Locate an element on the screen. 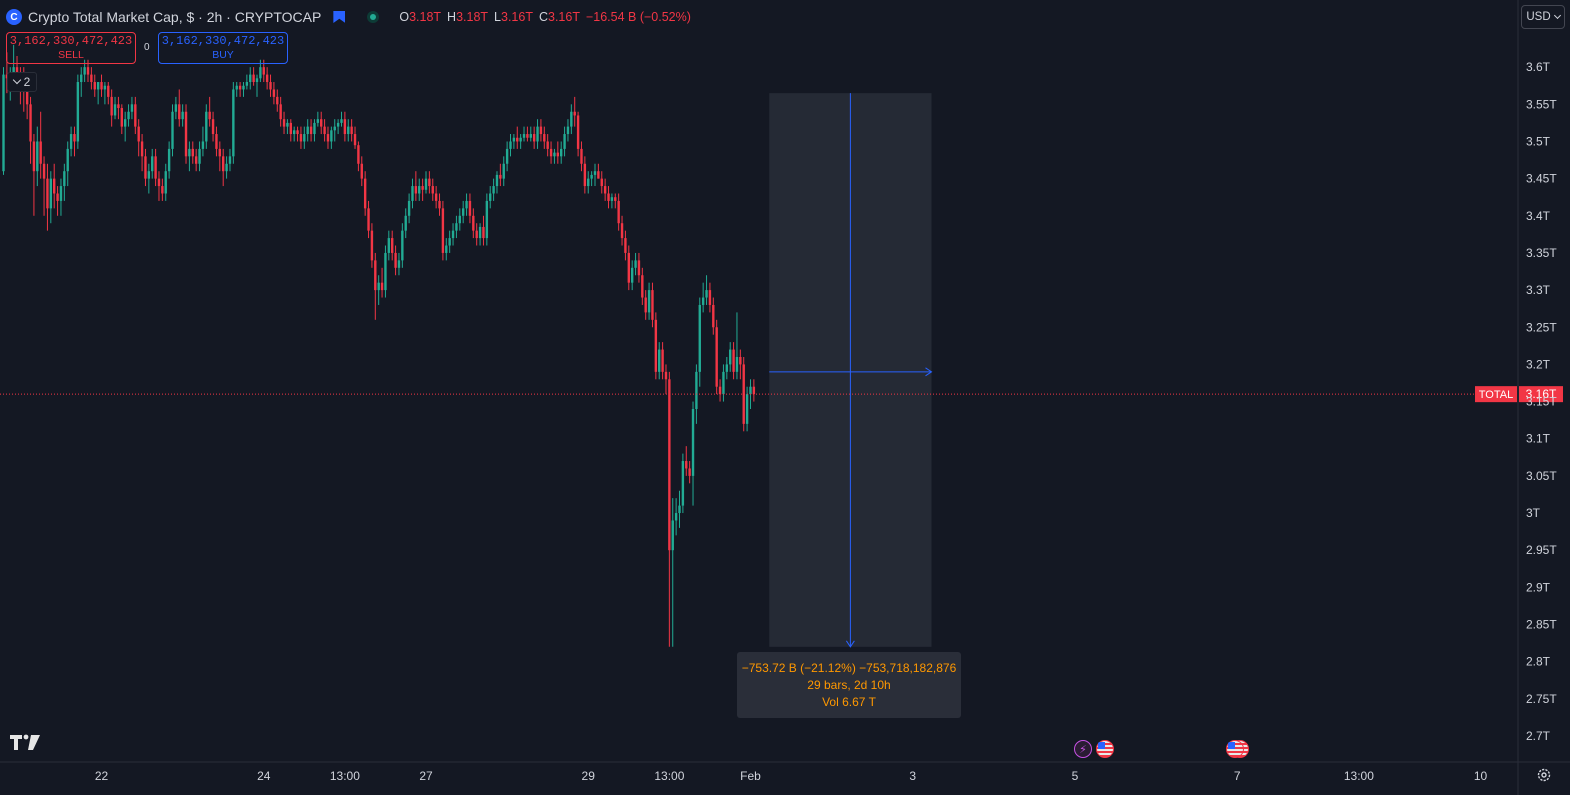 Image resolution: width=1570 pixels, height=795 pixels. market-status-icon is located at coordinates (373, 17).